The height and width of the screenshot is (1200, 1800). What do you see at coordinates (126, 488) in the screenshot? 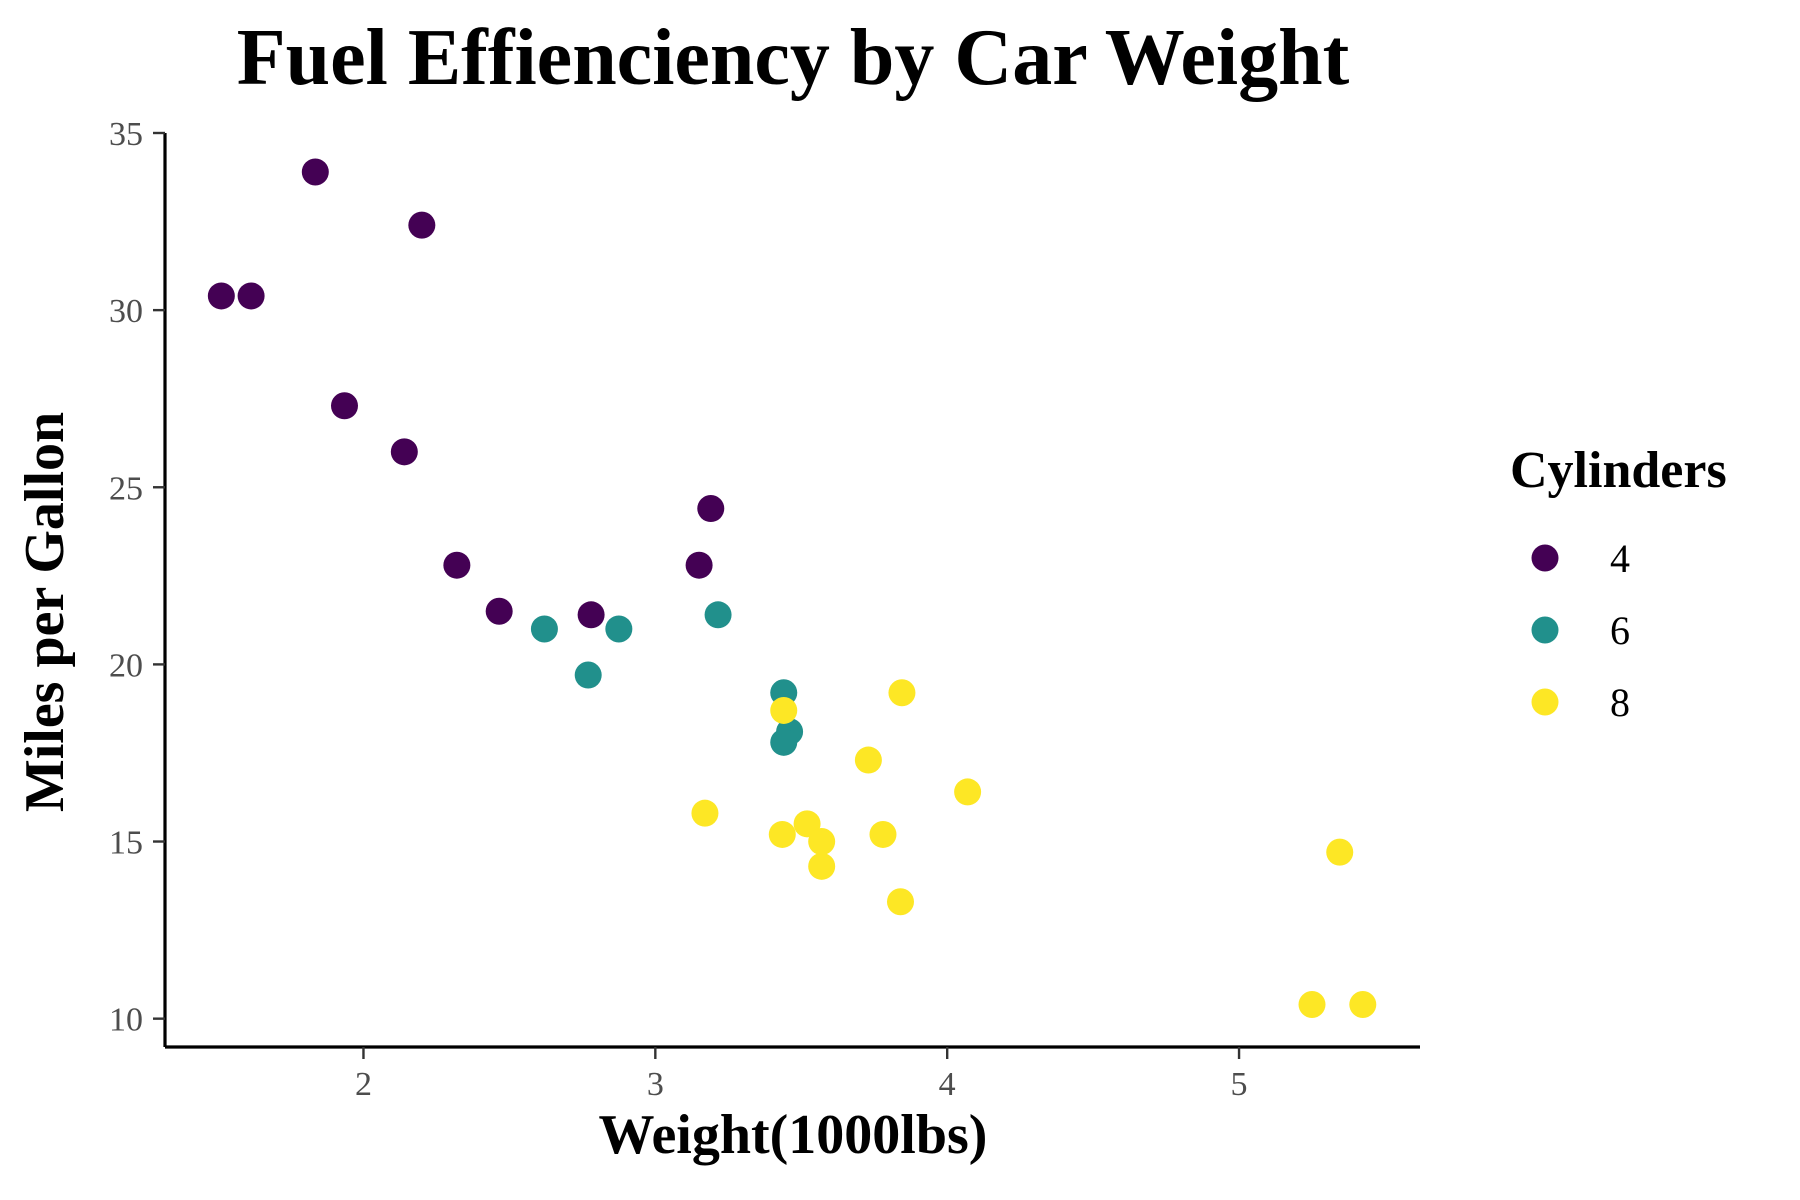
I see `y-tick-label: 25` at bounding box center [126, 488].